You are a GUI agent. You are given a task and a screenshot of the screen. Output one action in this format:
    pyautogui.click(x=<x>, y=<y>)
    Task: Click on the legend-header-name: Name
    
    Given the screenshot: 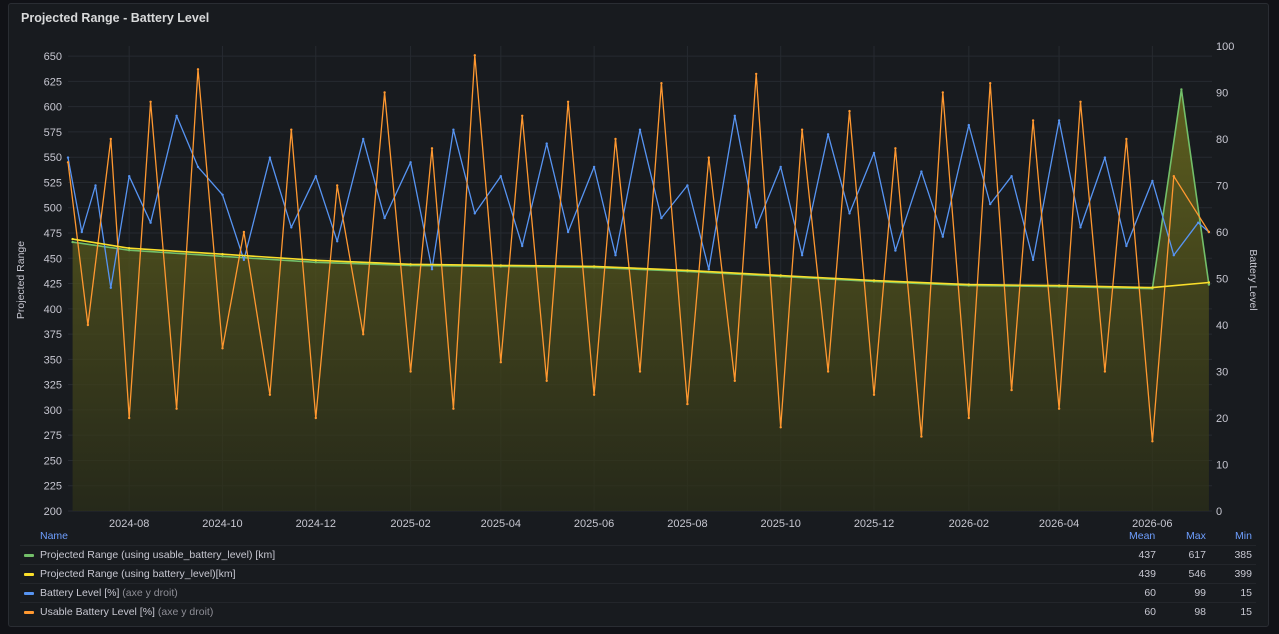 What is the action you would take?
    pyautogui.click(x=54, y=536)
    